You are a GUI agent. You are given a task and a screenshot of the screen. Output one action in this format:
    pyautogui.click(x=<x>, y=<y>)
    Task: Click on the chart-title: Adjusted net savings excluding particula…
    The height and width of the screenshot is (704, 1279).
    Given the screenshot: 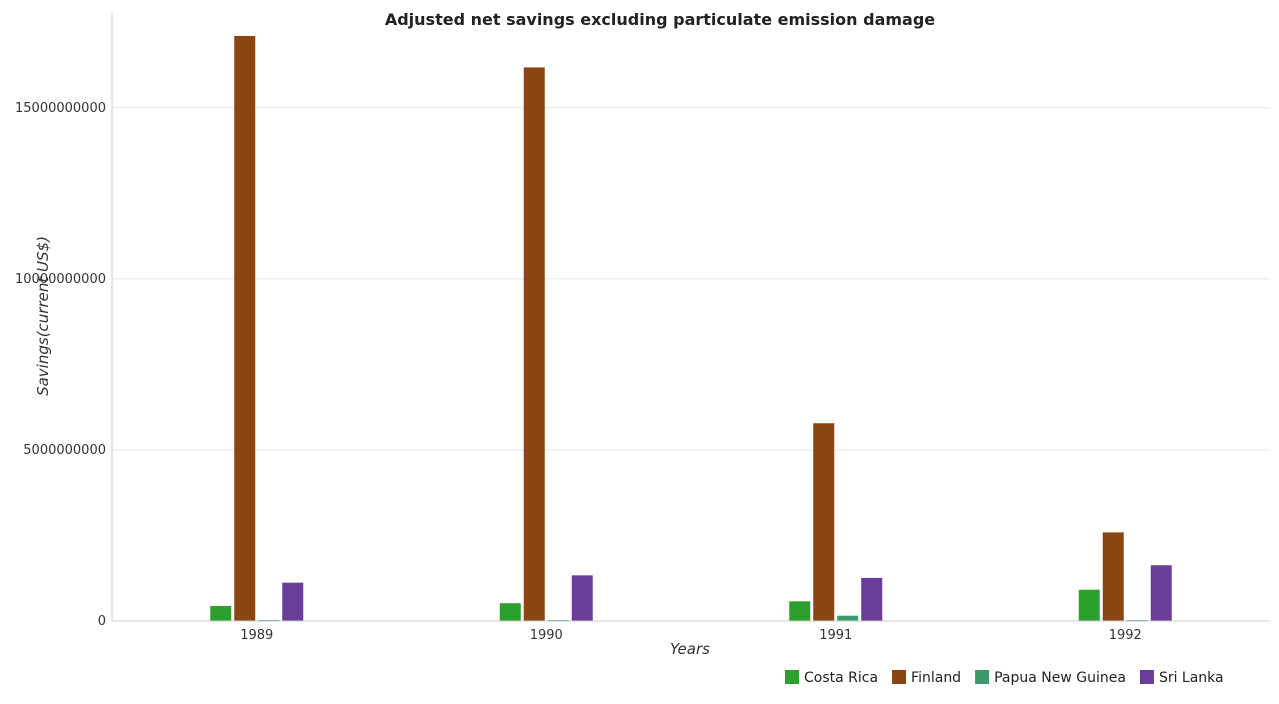 What is the action you would take?
    pyautogui.click(x=660, y=19)
    